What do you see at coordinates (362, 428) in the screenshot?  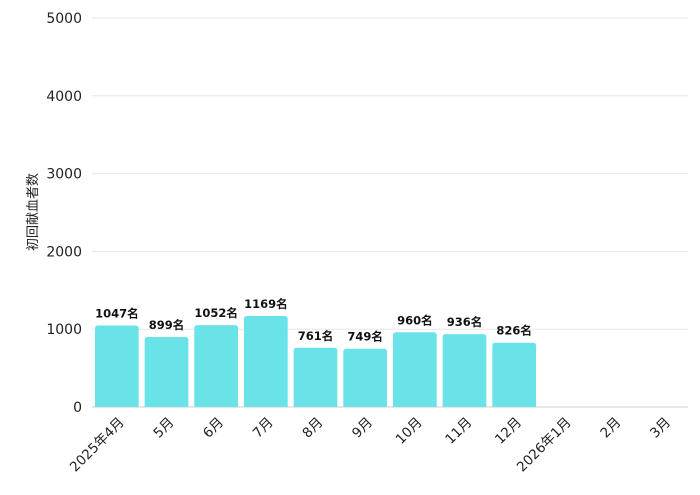 I see `x-tick-label: 9月` at bounding box center [362, 428].